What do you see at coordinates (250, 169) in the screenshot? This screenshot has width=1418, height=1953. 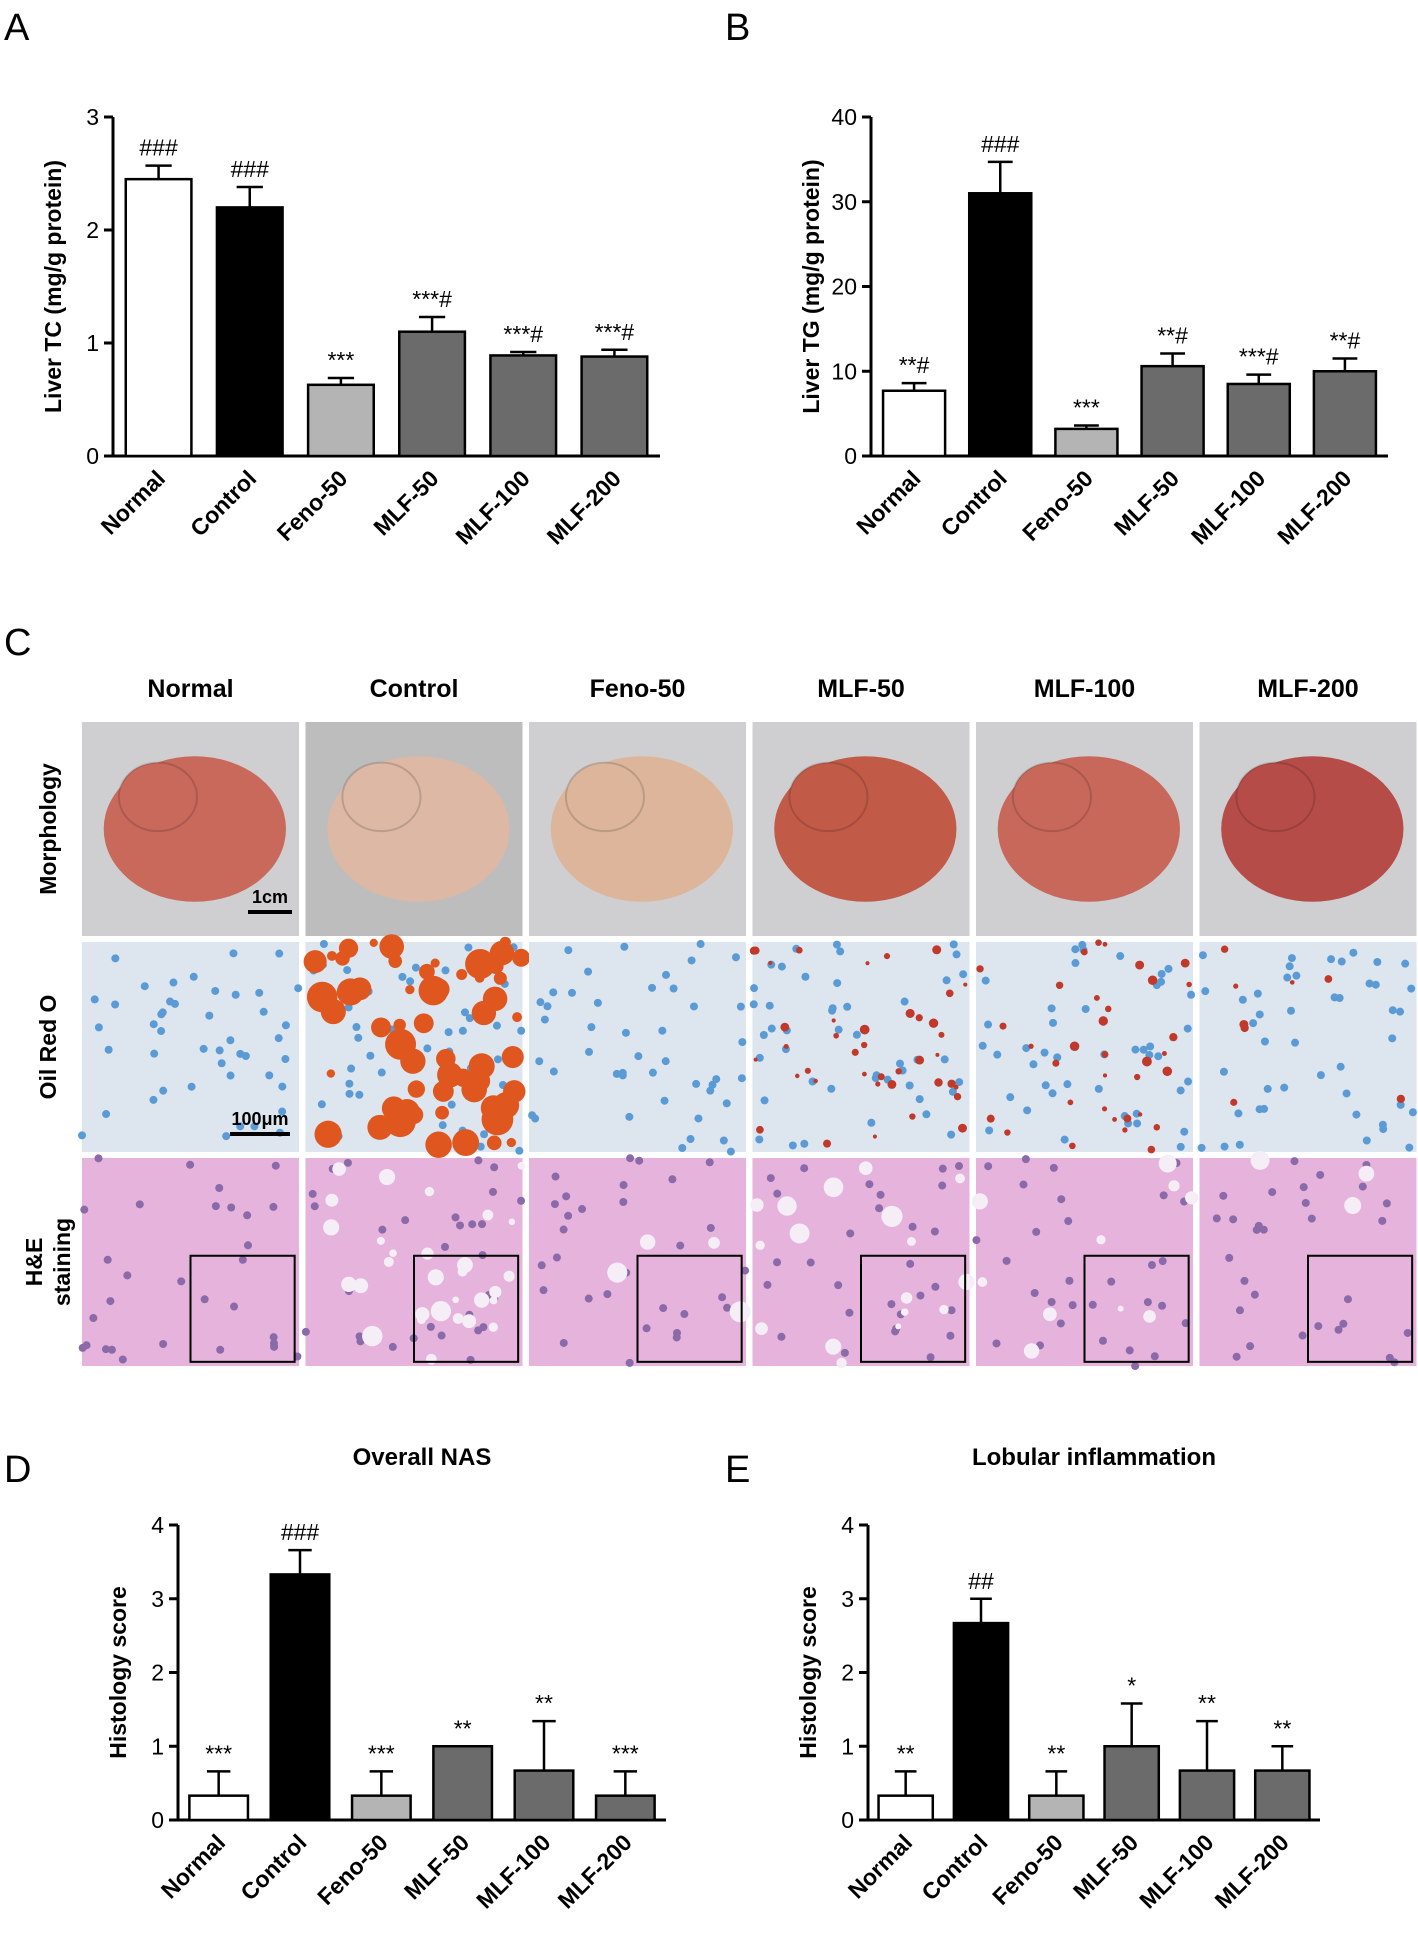 I see `value-label: ###` at bounding box center [250, 169].